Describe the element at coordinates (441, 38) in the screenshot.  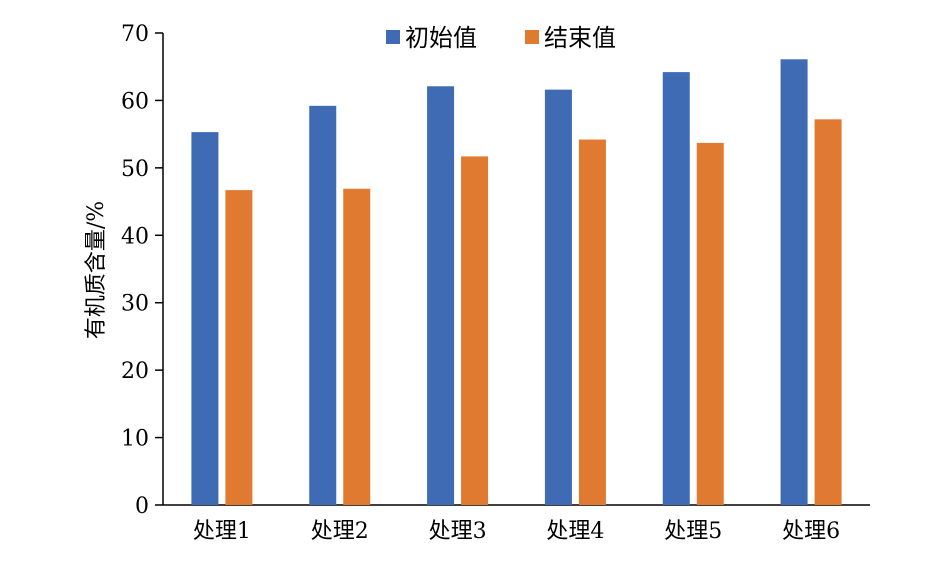
I see `legend-label: 初始值` at that location.